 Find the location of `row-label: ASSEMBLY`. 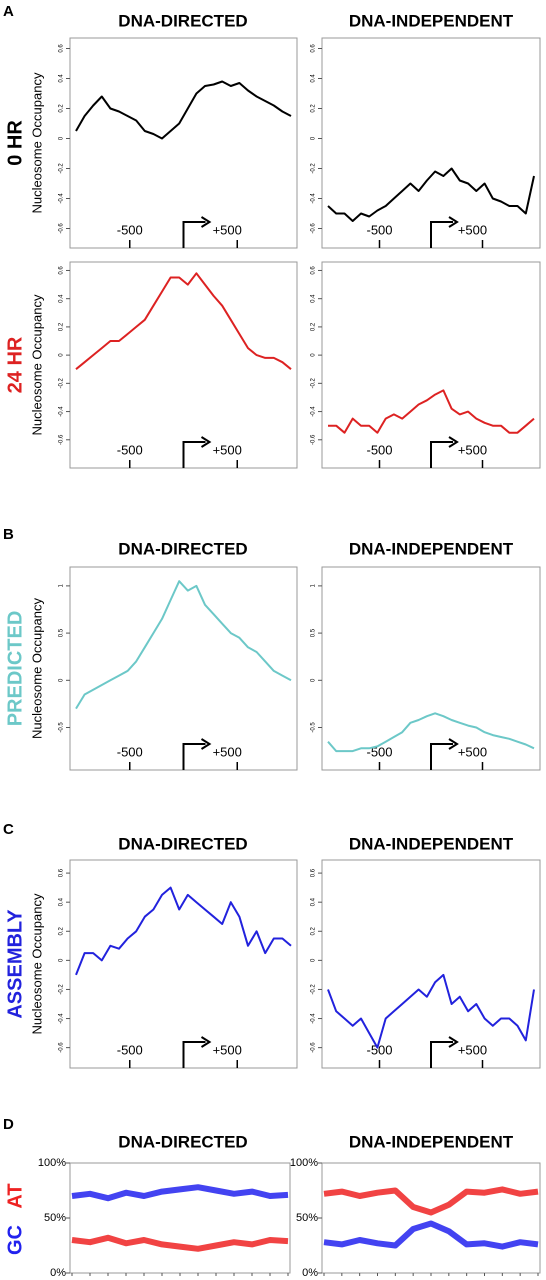

row-label: ASSEMBLY is located at coordinates (15, 964).